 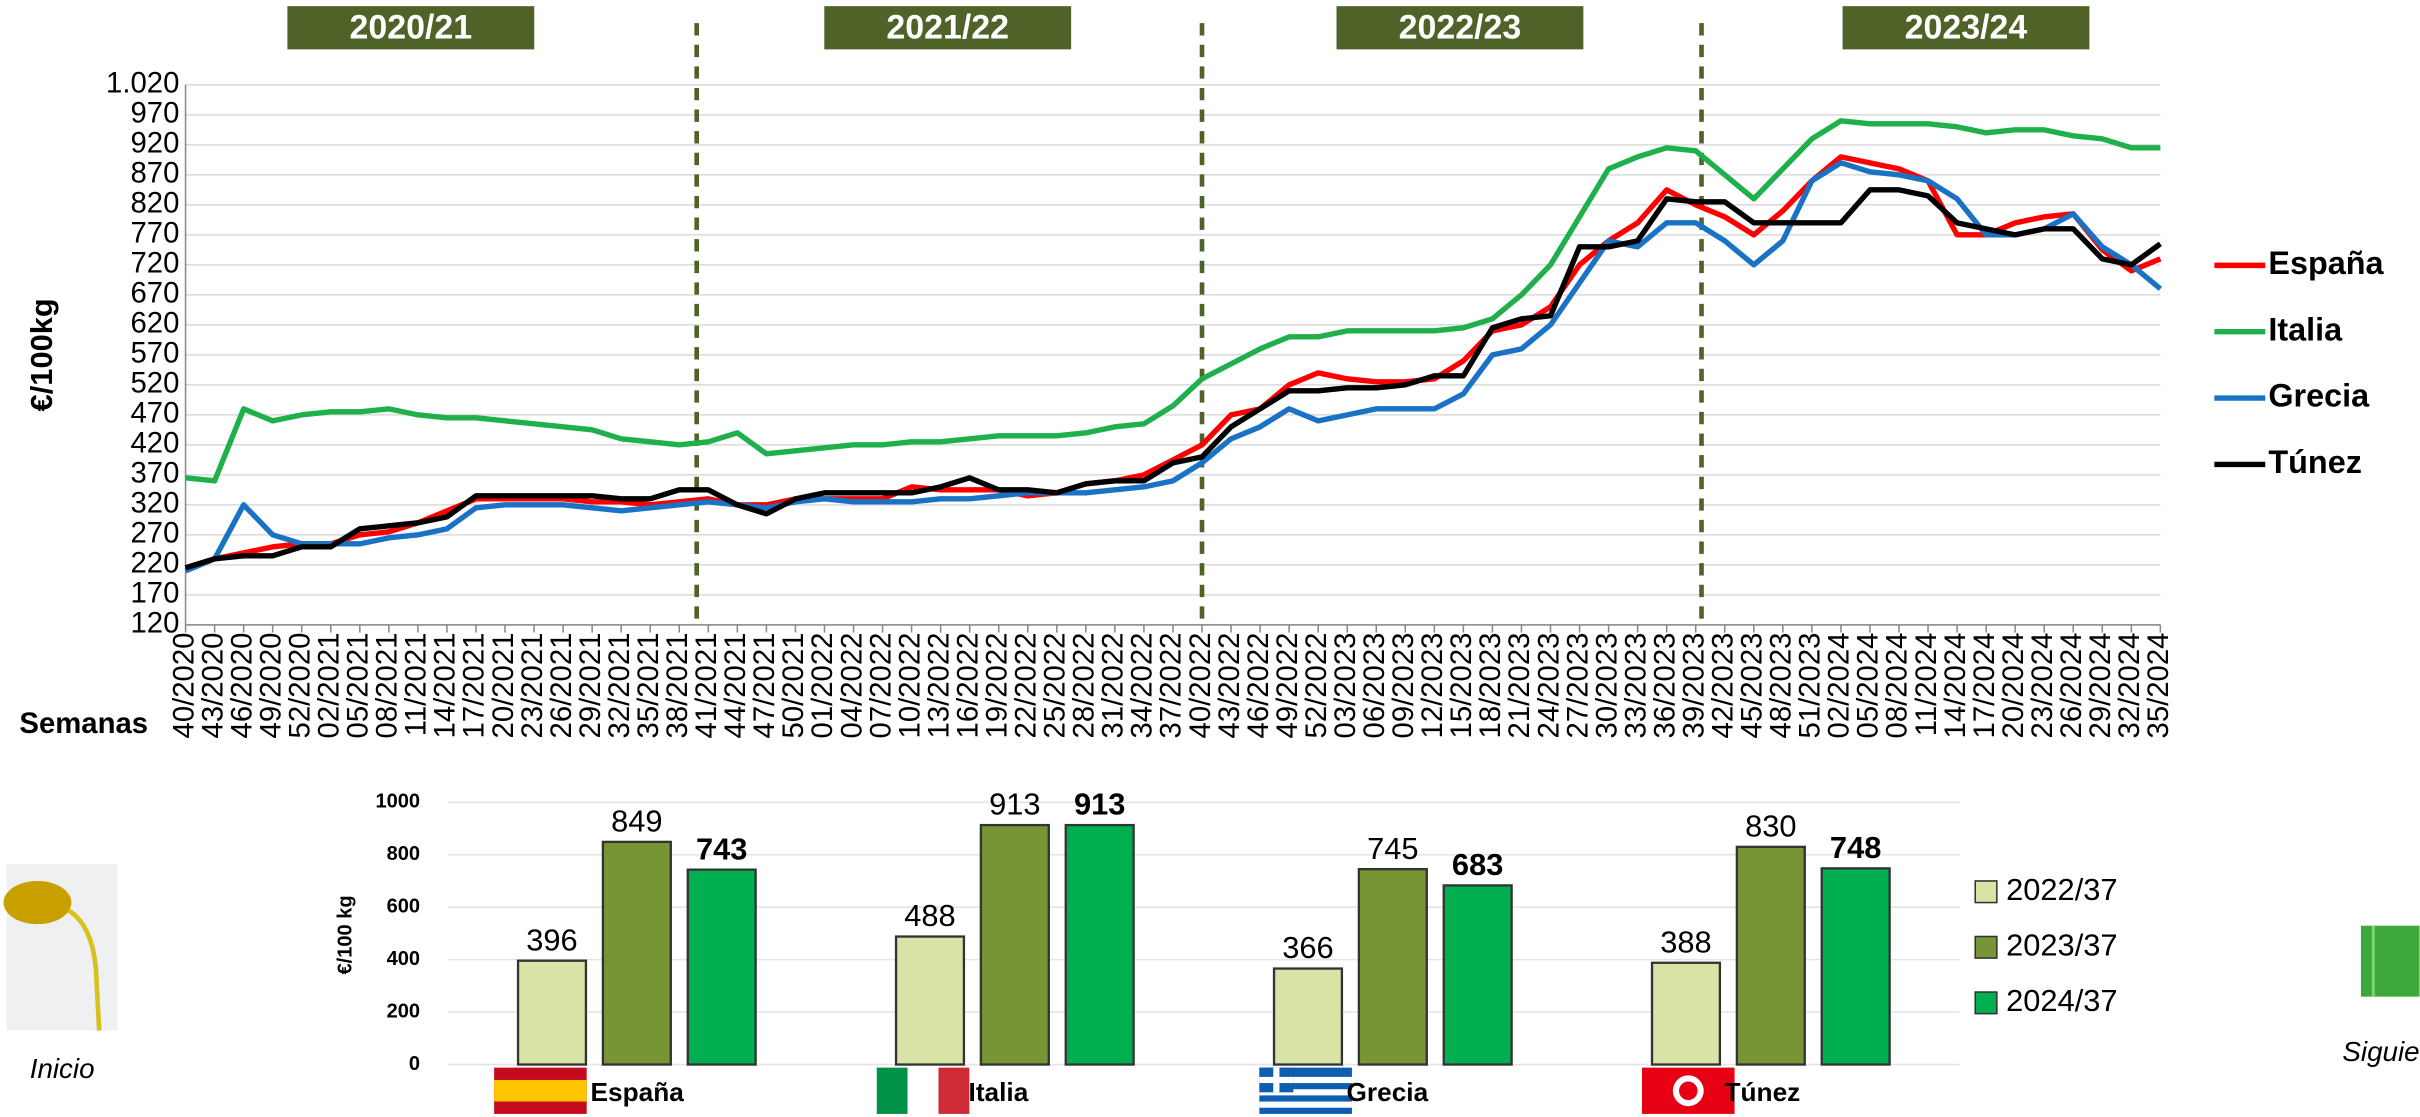 What do you see at coordinates (358, 686) in the screenshot?
I see `x-tick-label: 05/2021` at bounding box center [358, 686].